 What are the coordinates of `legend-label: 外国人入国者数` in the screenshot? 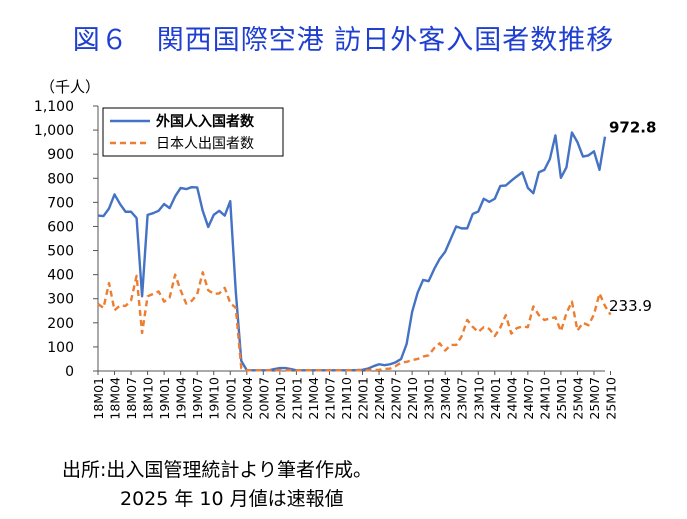 It's located at (205, 121).